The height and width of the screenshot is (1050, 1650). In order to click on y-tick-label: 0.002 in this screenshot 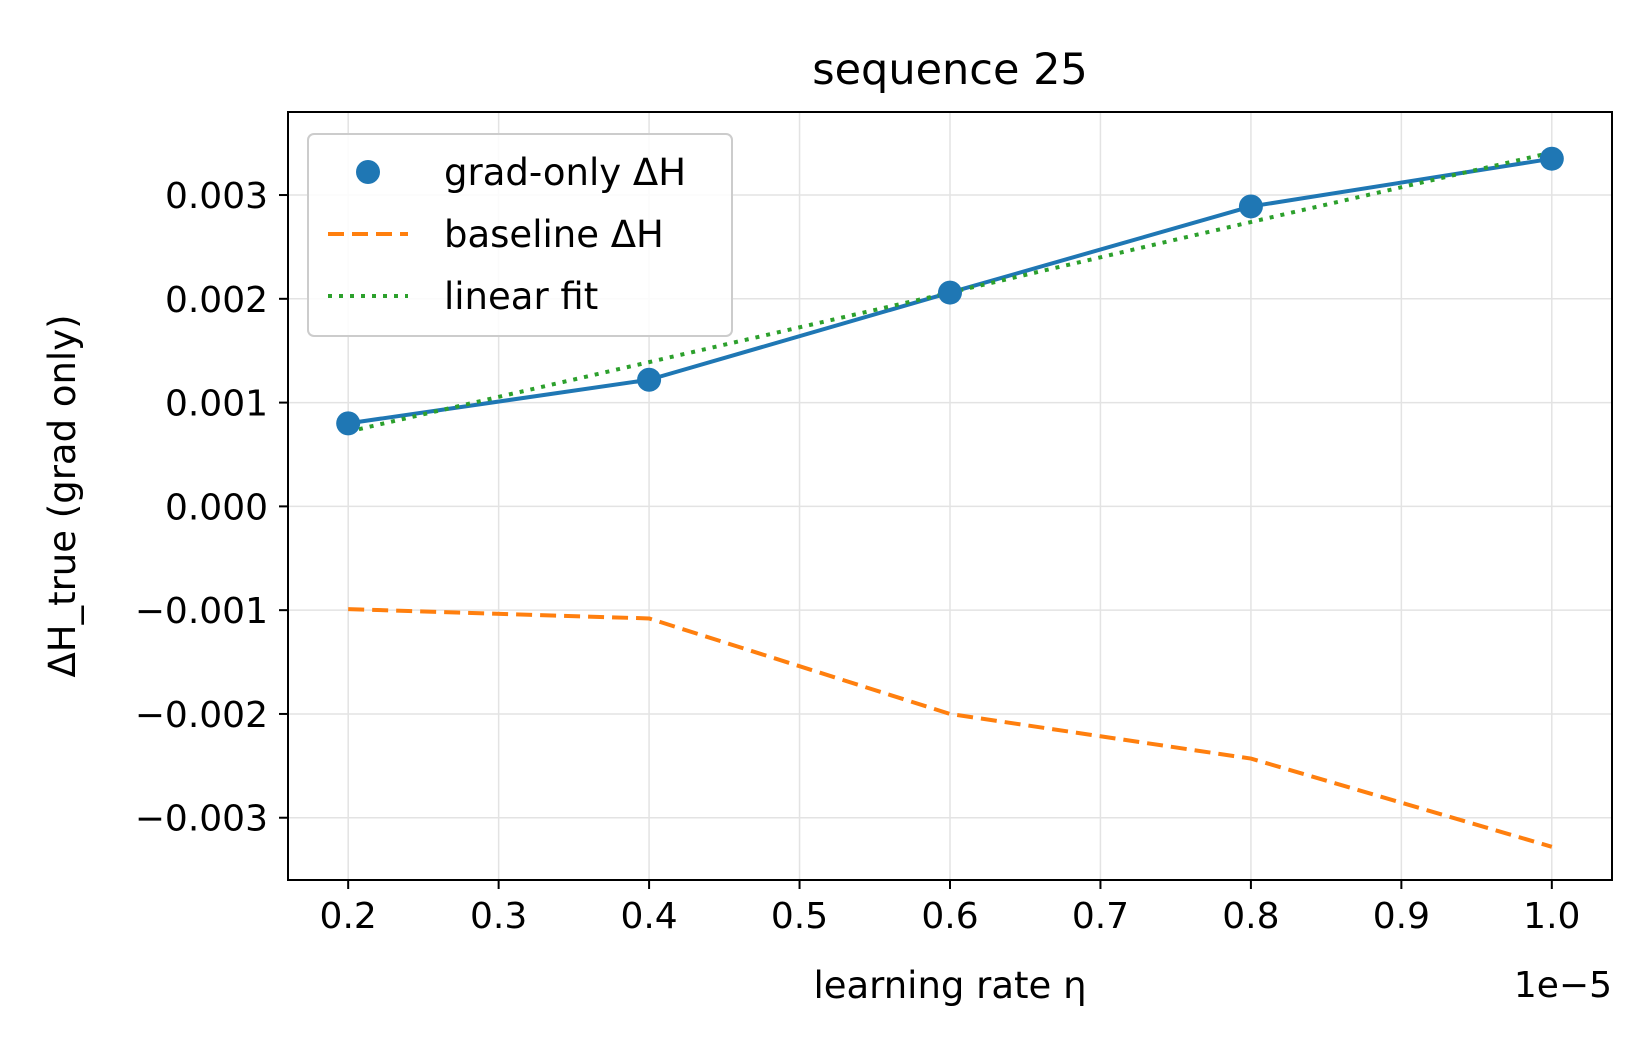, I will do `click(216, 300)`.